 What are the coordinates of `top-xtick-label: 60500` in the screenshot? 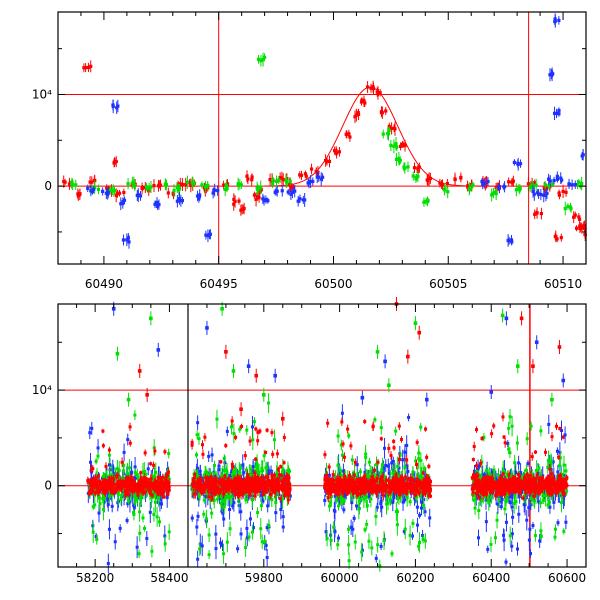 It's located at (333, 284).